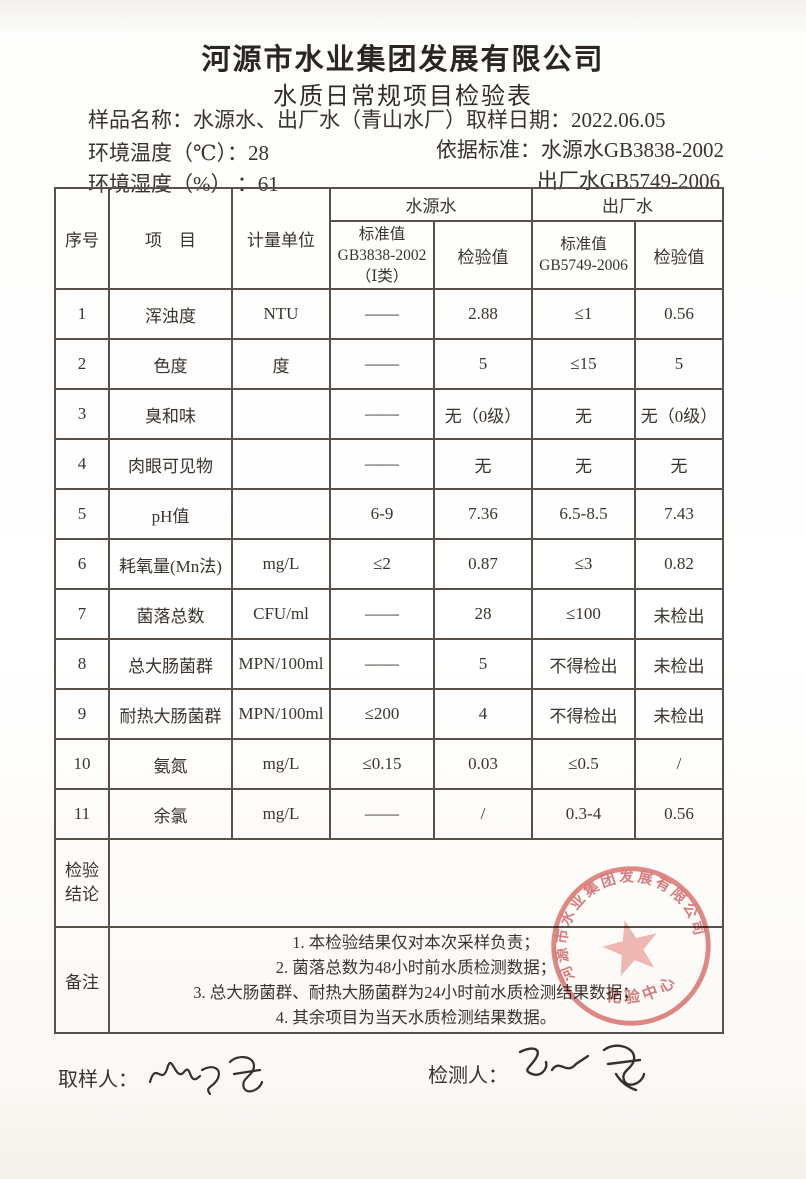 This screenshot has height=1179, width=806. What do you see at coordinates (679, 764) in the screenshot?
I see `row-outlet-value: /` at bounding box center [679, 764].